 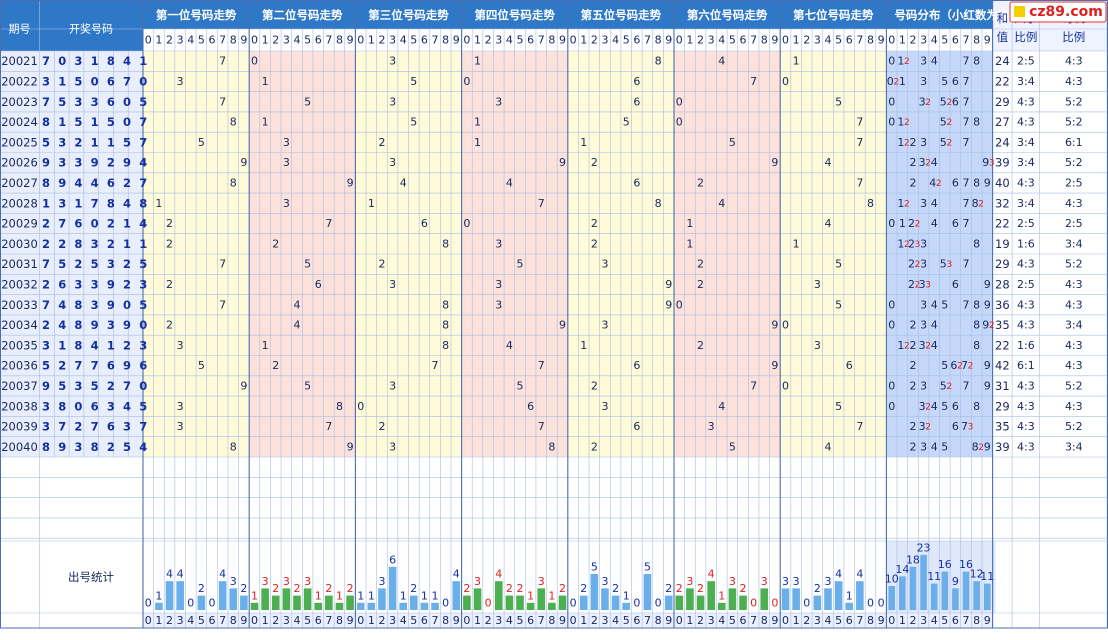 I want to click on stat-count-pos4: 2, so click(x=520, y=588).